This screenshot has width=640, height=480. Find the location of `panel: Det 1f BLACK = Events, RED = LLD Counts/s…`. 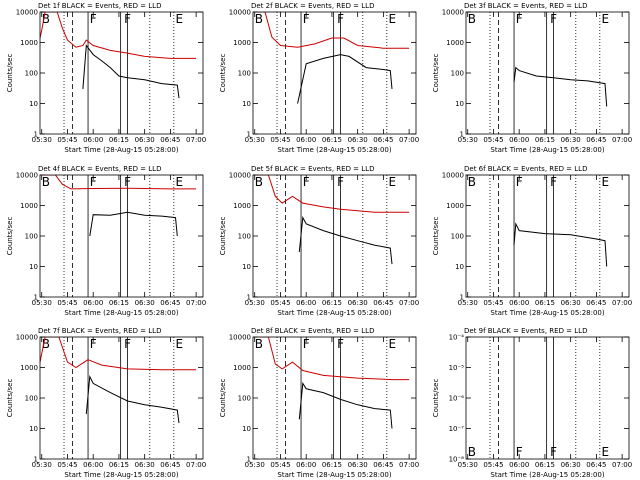

panel: Det 1f BLACK = Events, RED = LLD Counts/s… is located at coordinates (106, 78).